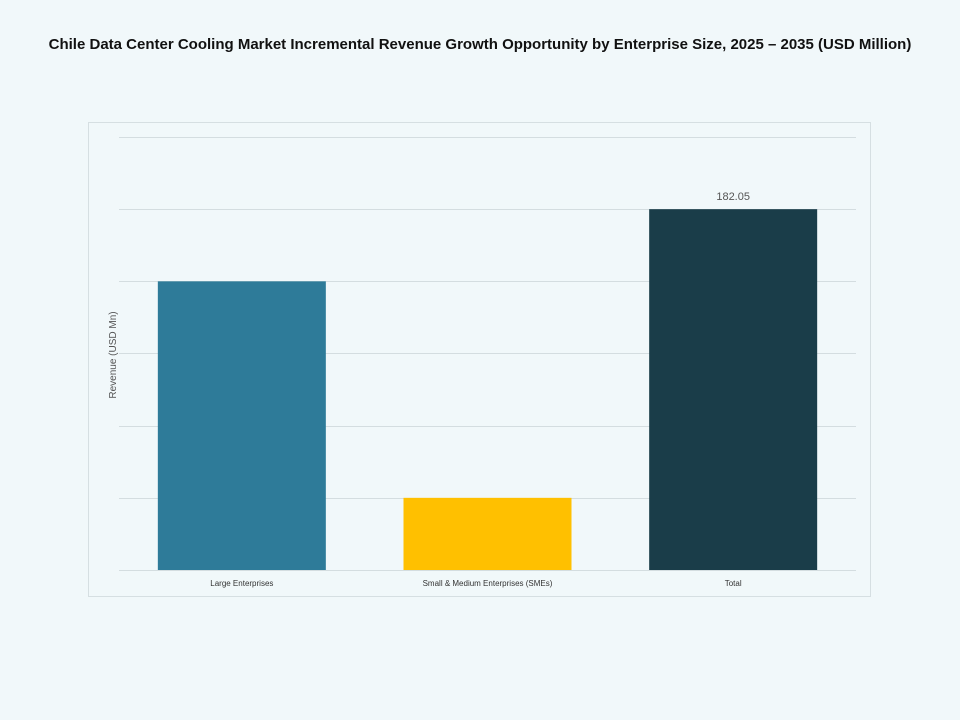  What do you see at coordinates (733, 583) in the screenshot?
I see `x-tick-label: Total` at bounding box center [733, 583].